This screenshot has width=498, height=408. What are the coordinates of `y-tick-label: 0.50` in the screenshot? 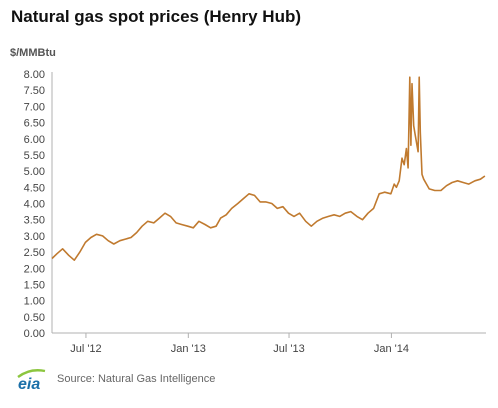 It's located at (34, 318).